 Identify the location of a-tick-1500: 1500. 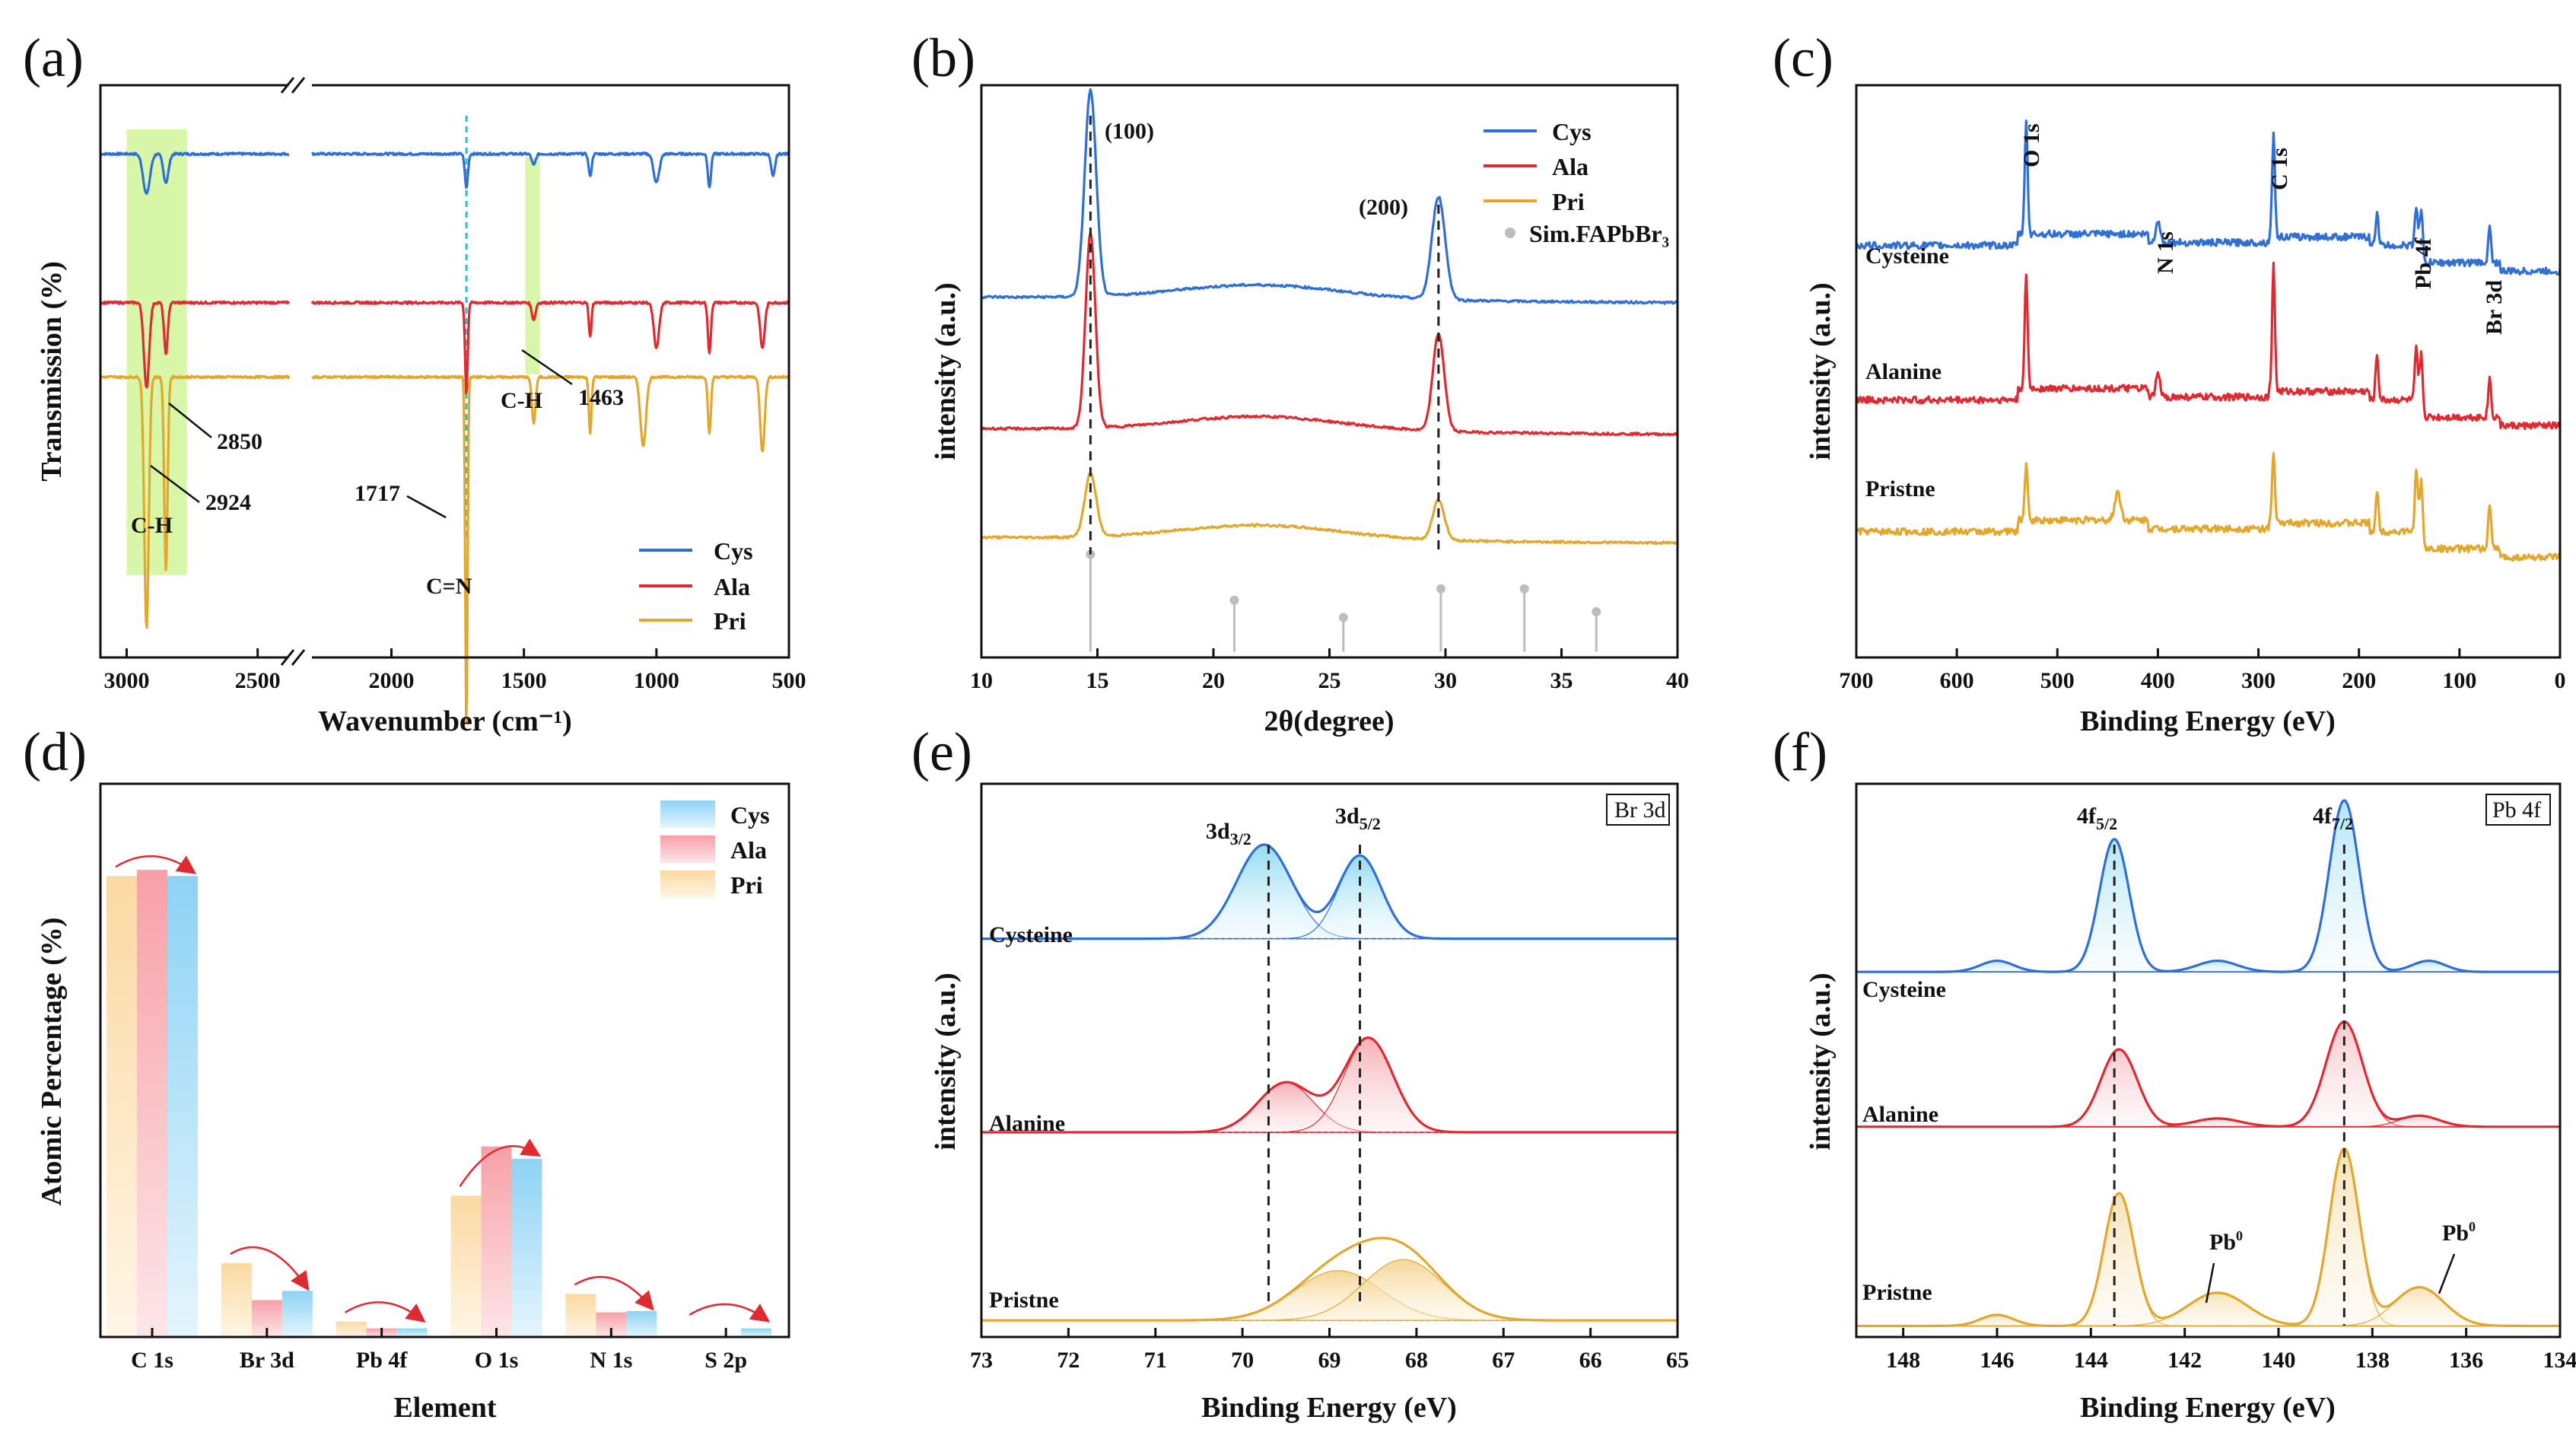
(524, 681).